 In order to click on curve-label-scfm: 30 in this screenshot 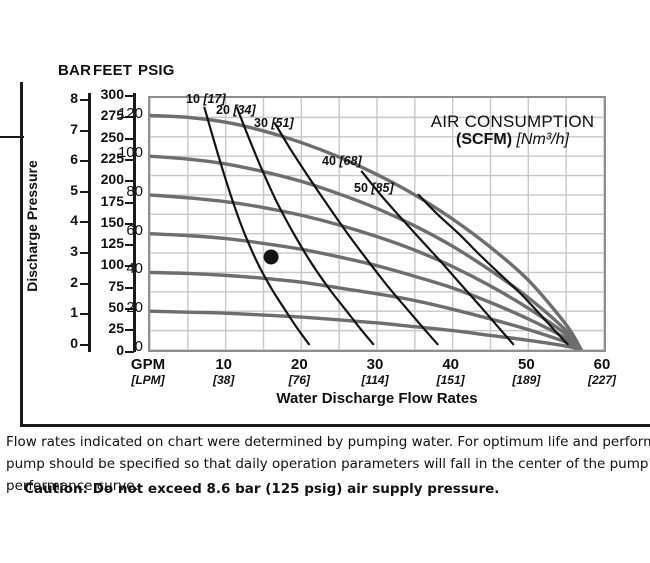, I will do `click(261, 123)`.